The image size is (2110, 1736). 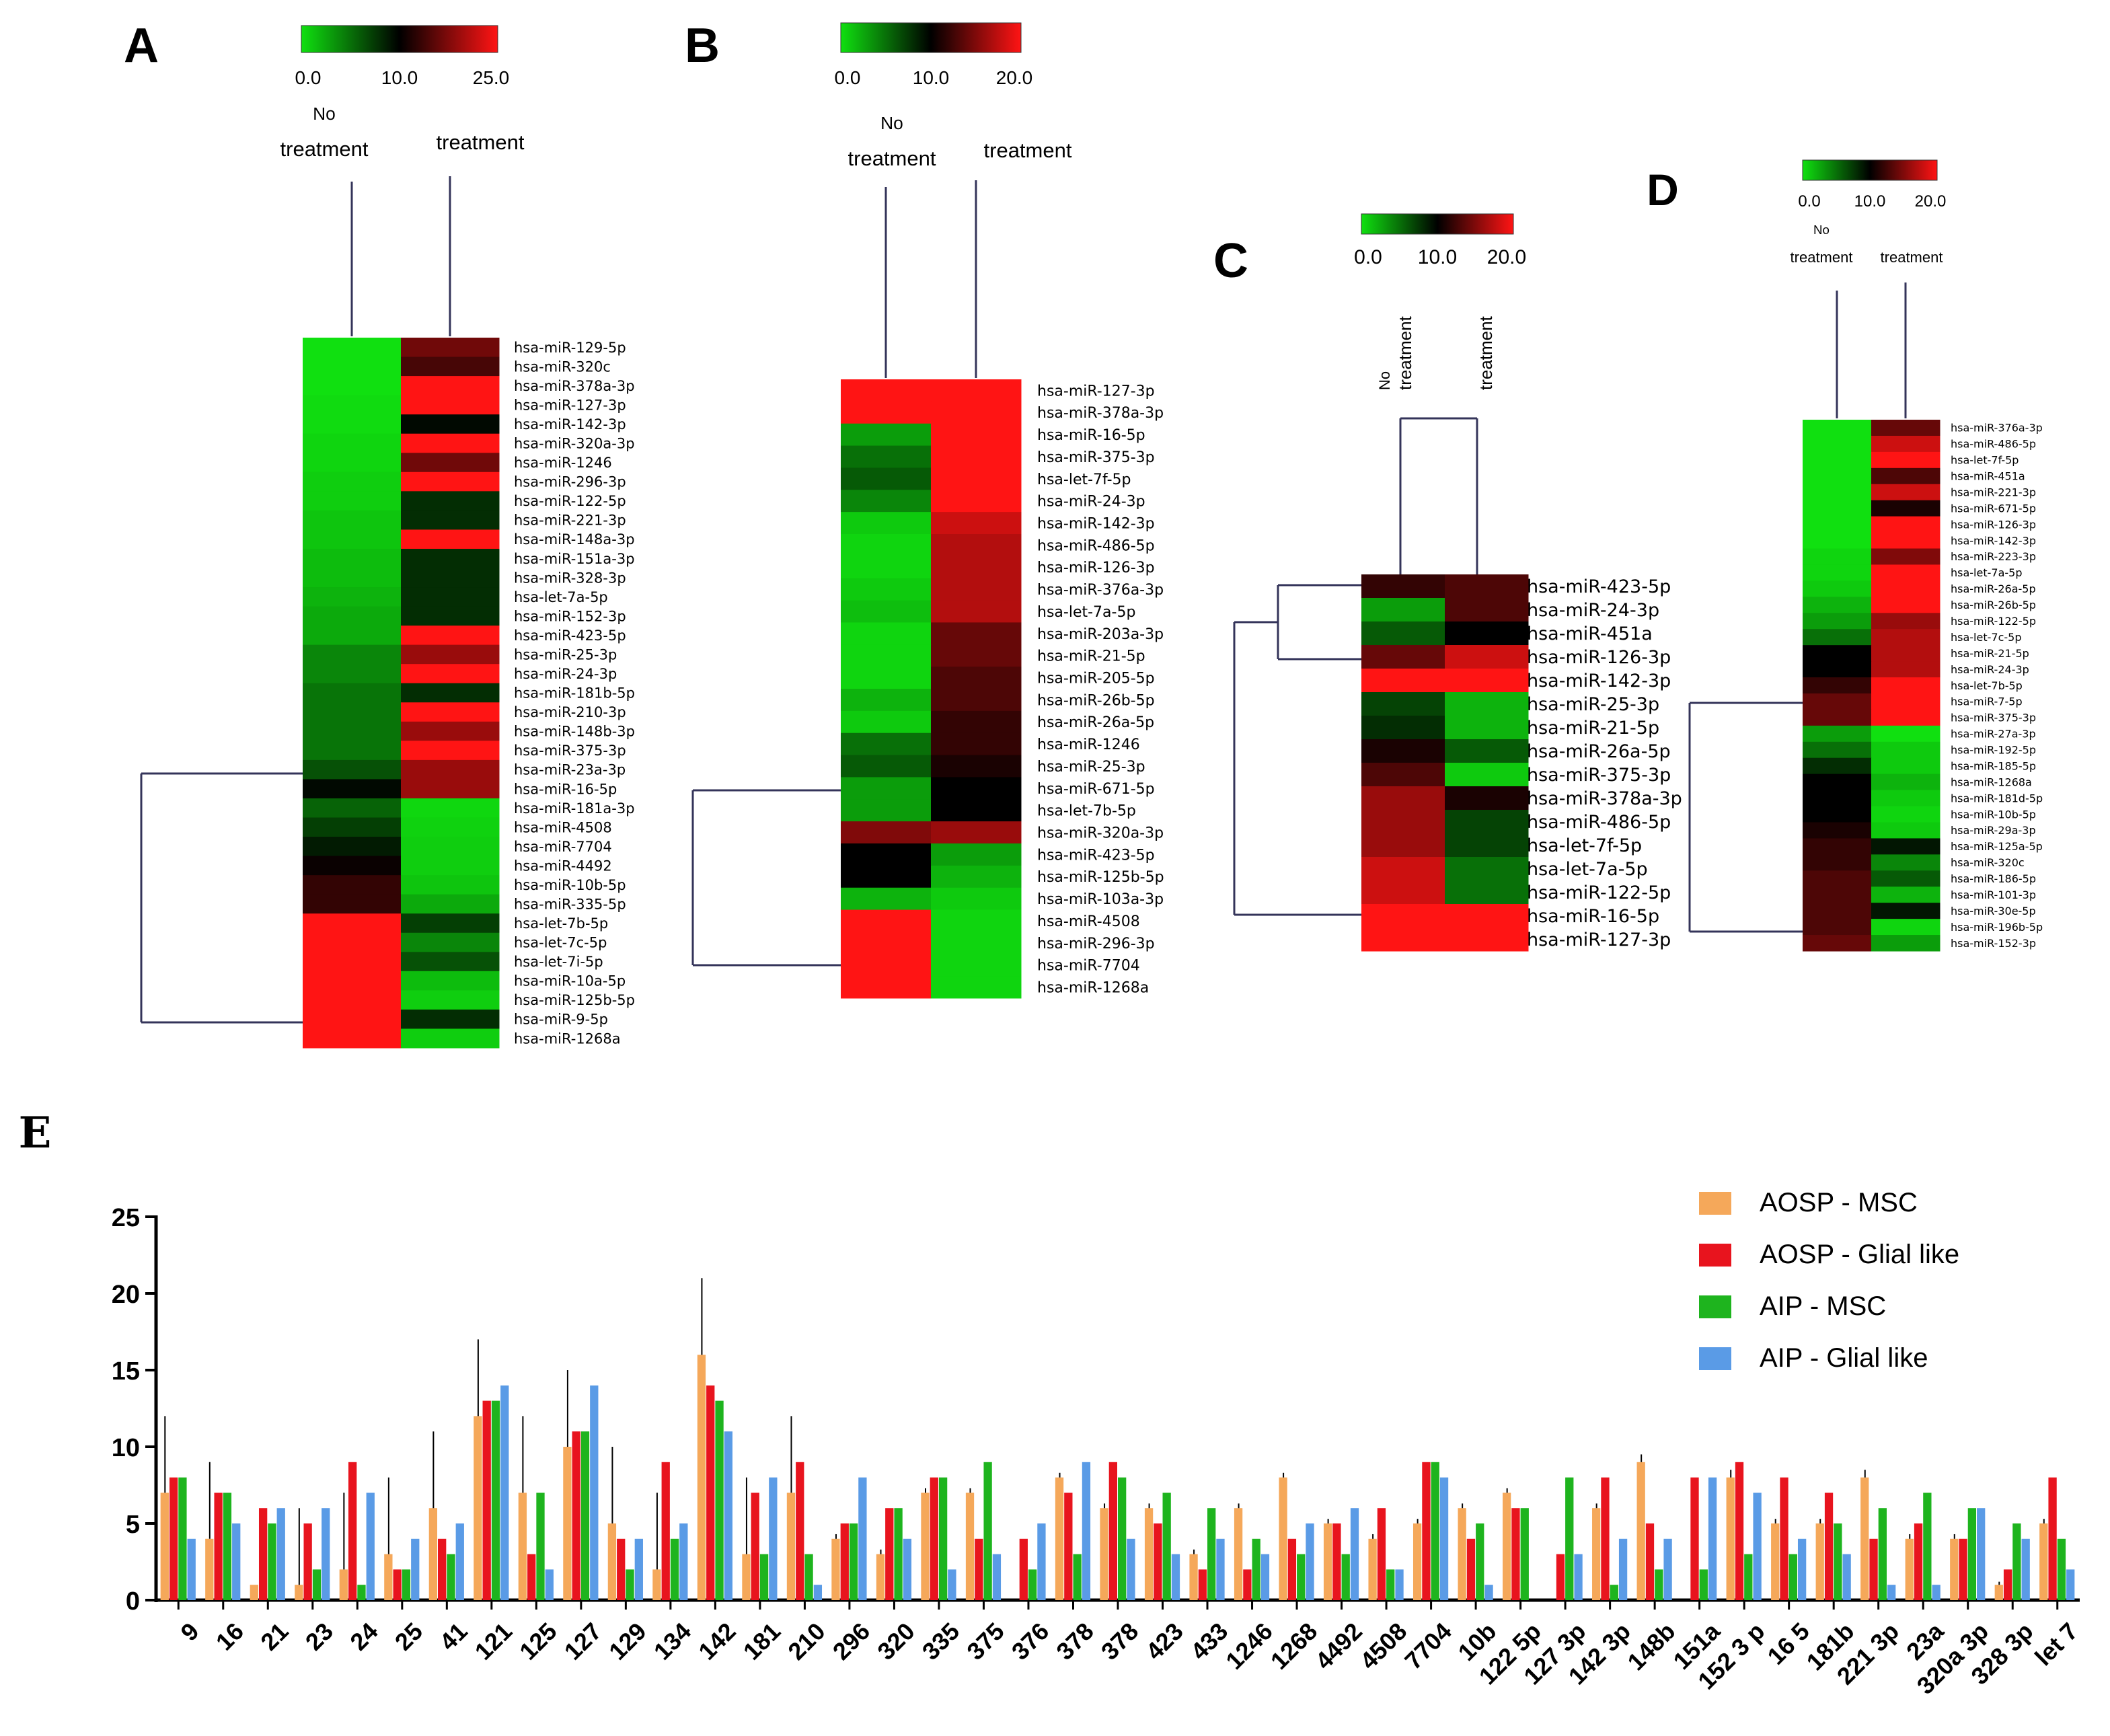 I want to click on x-tick-label: 7704, so click(x=1428, y=1646).